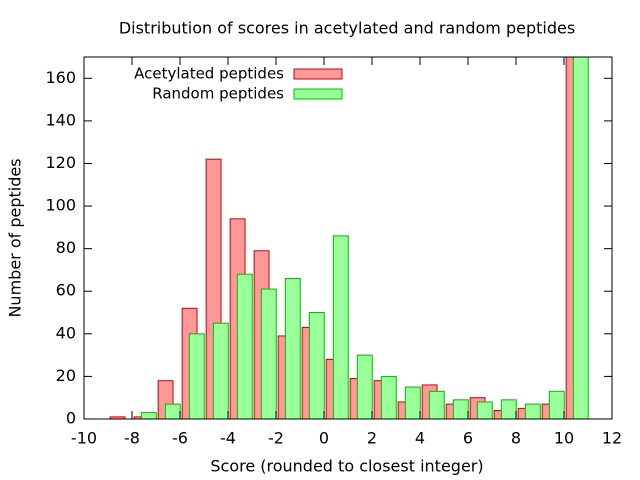  What do you see at coordinates (66, 332) in the screenshot?
I see `y-tick-label: 40` at bounding box center [66, 332].